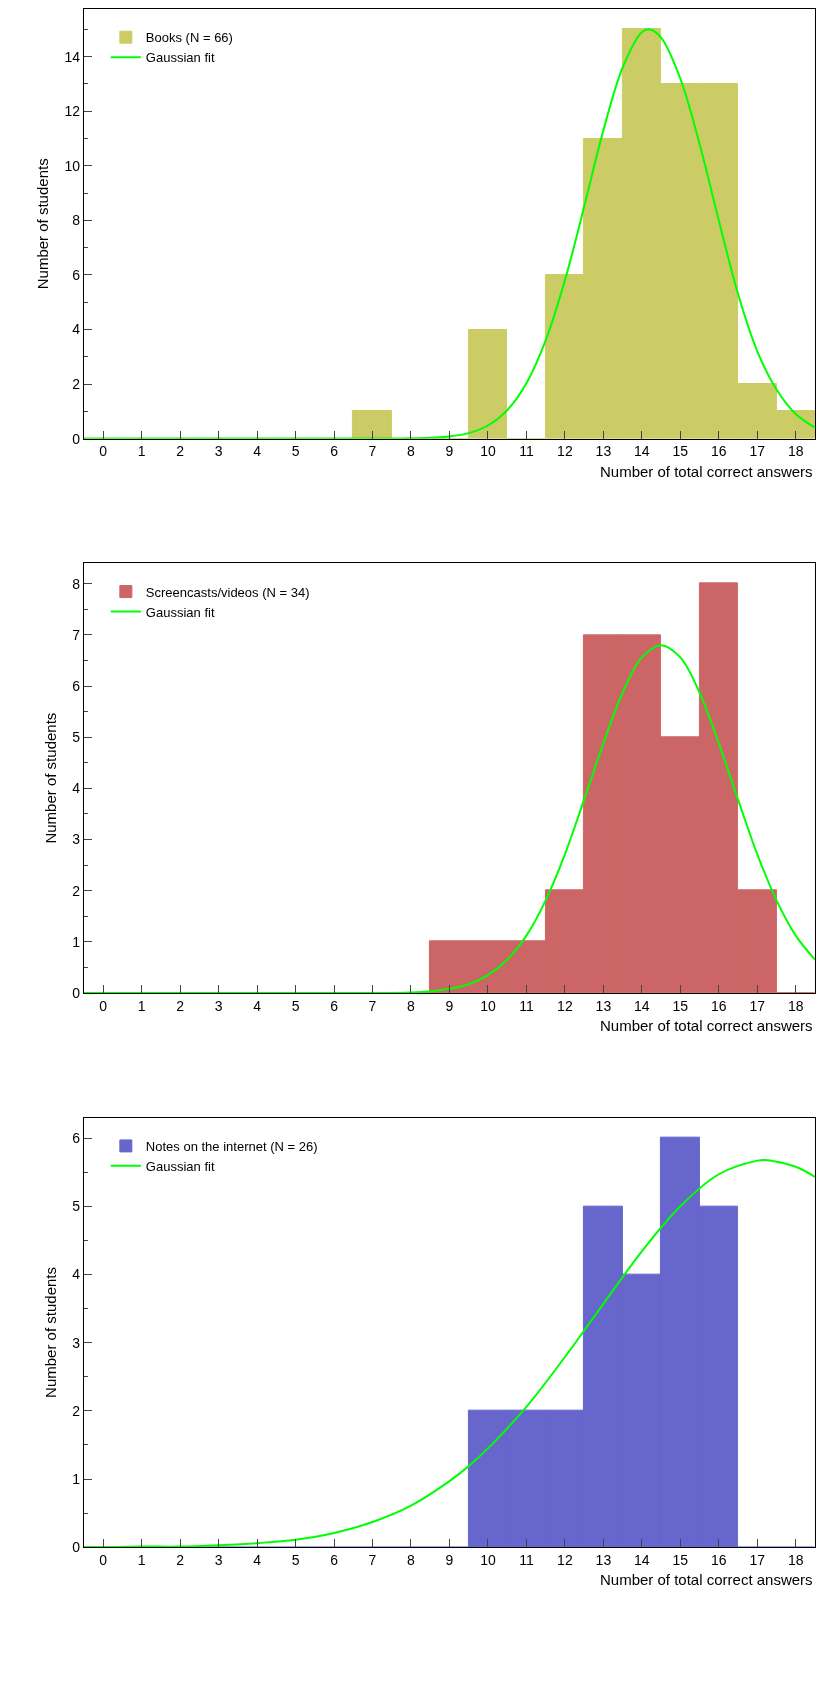 Image resolution: width=827 pixels, height=1697 pixels. I want to click on y-tick-label: 14, so click(72, 56).